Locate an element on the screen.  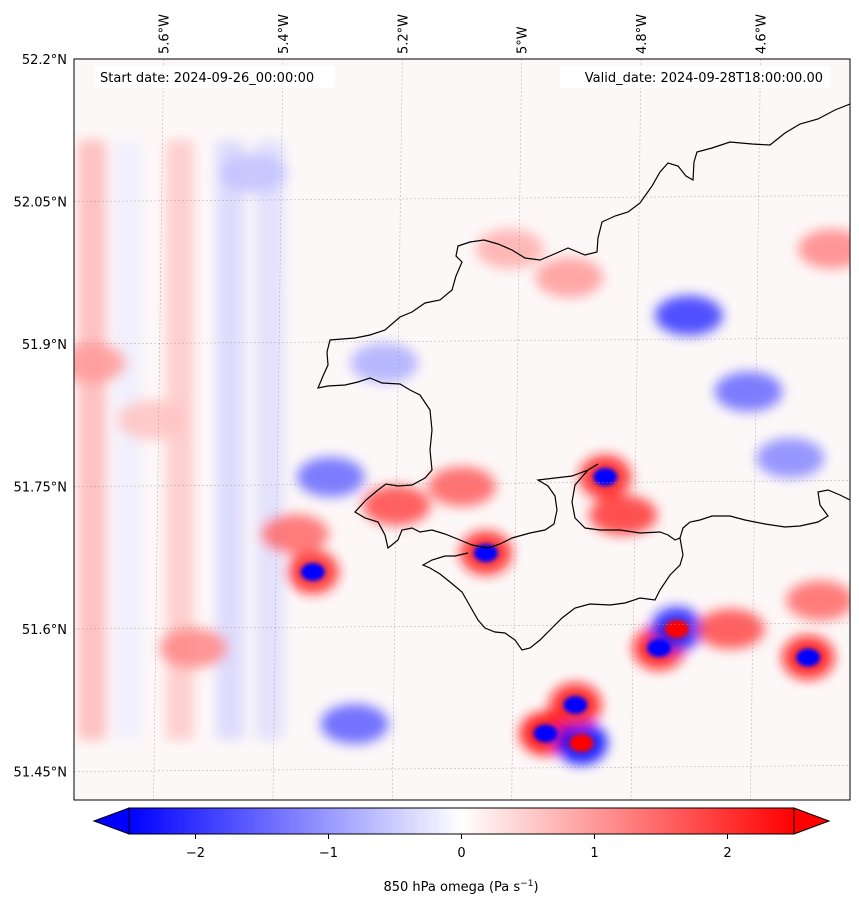
colorbar-body is located at coordinates (461, 821).